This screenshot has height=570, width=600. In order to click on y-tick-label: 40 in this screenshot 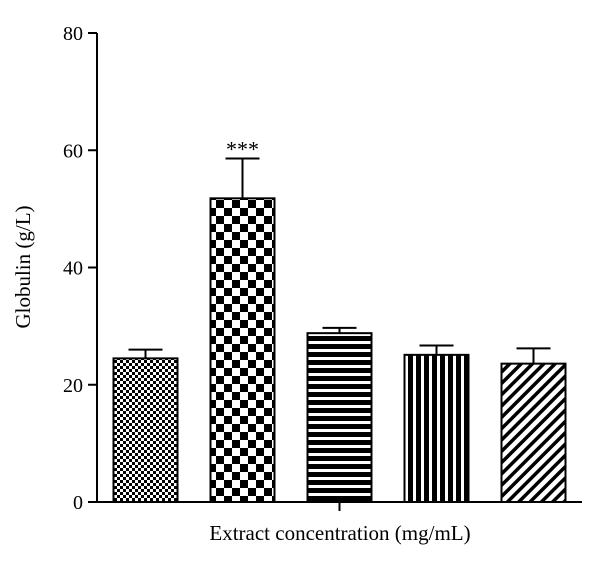, I will do `click(73, 269)`.